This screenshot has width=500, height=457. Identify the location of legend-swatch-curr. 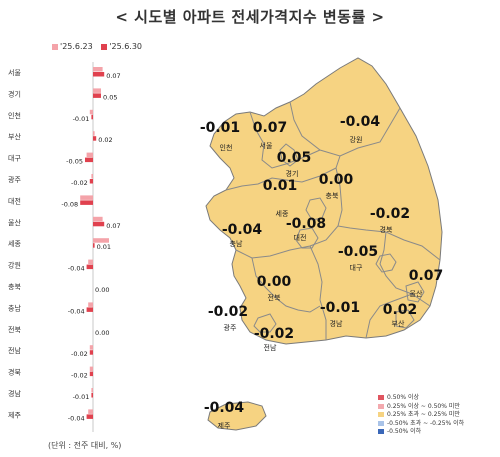
(104, 46).